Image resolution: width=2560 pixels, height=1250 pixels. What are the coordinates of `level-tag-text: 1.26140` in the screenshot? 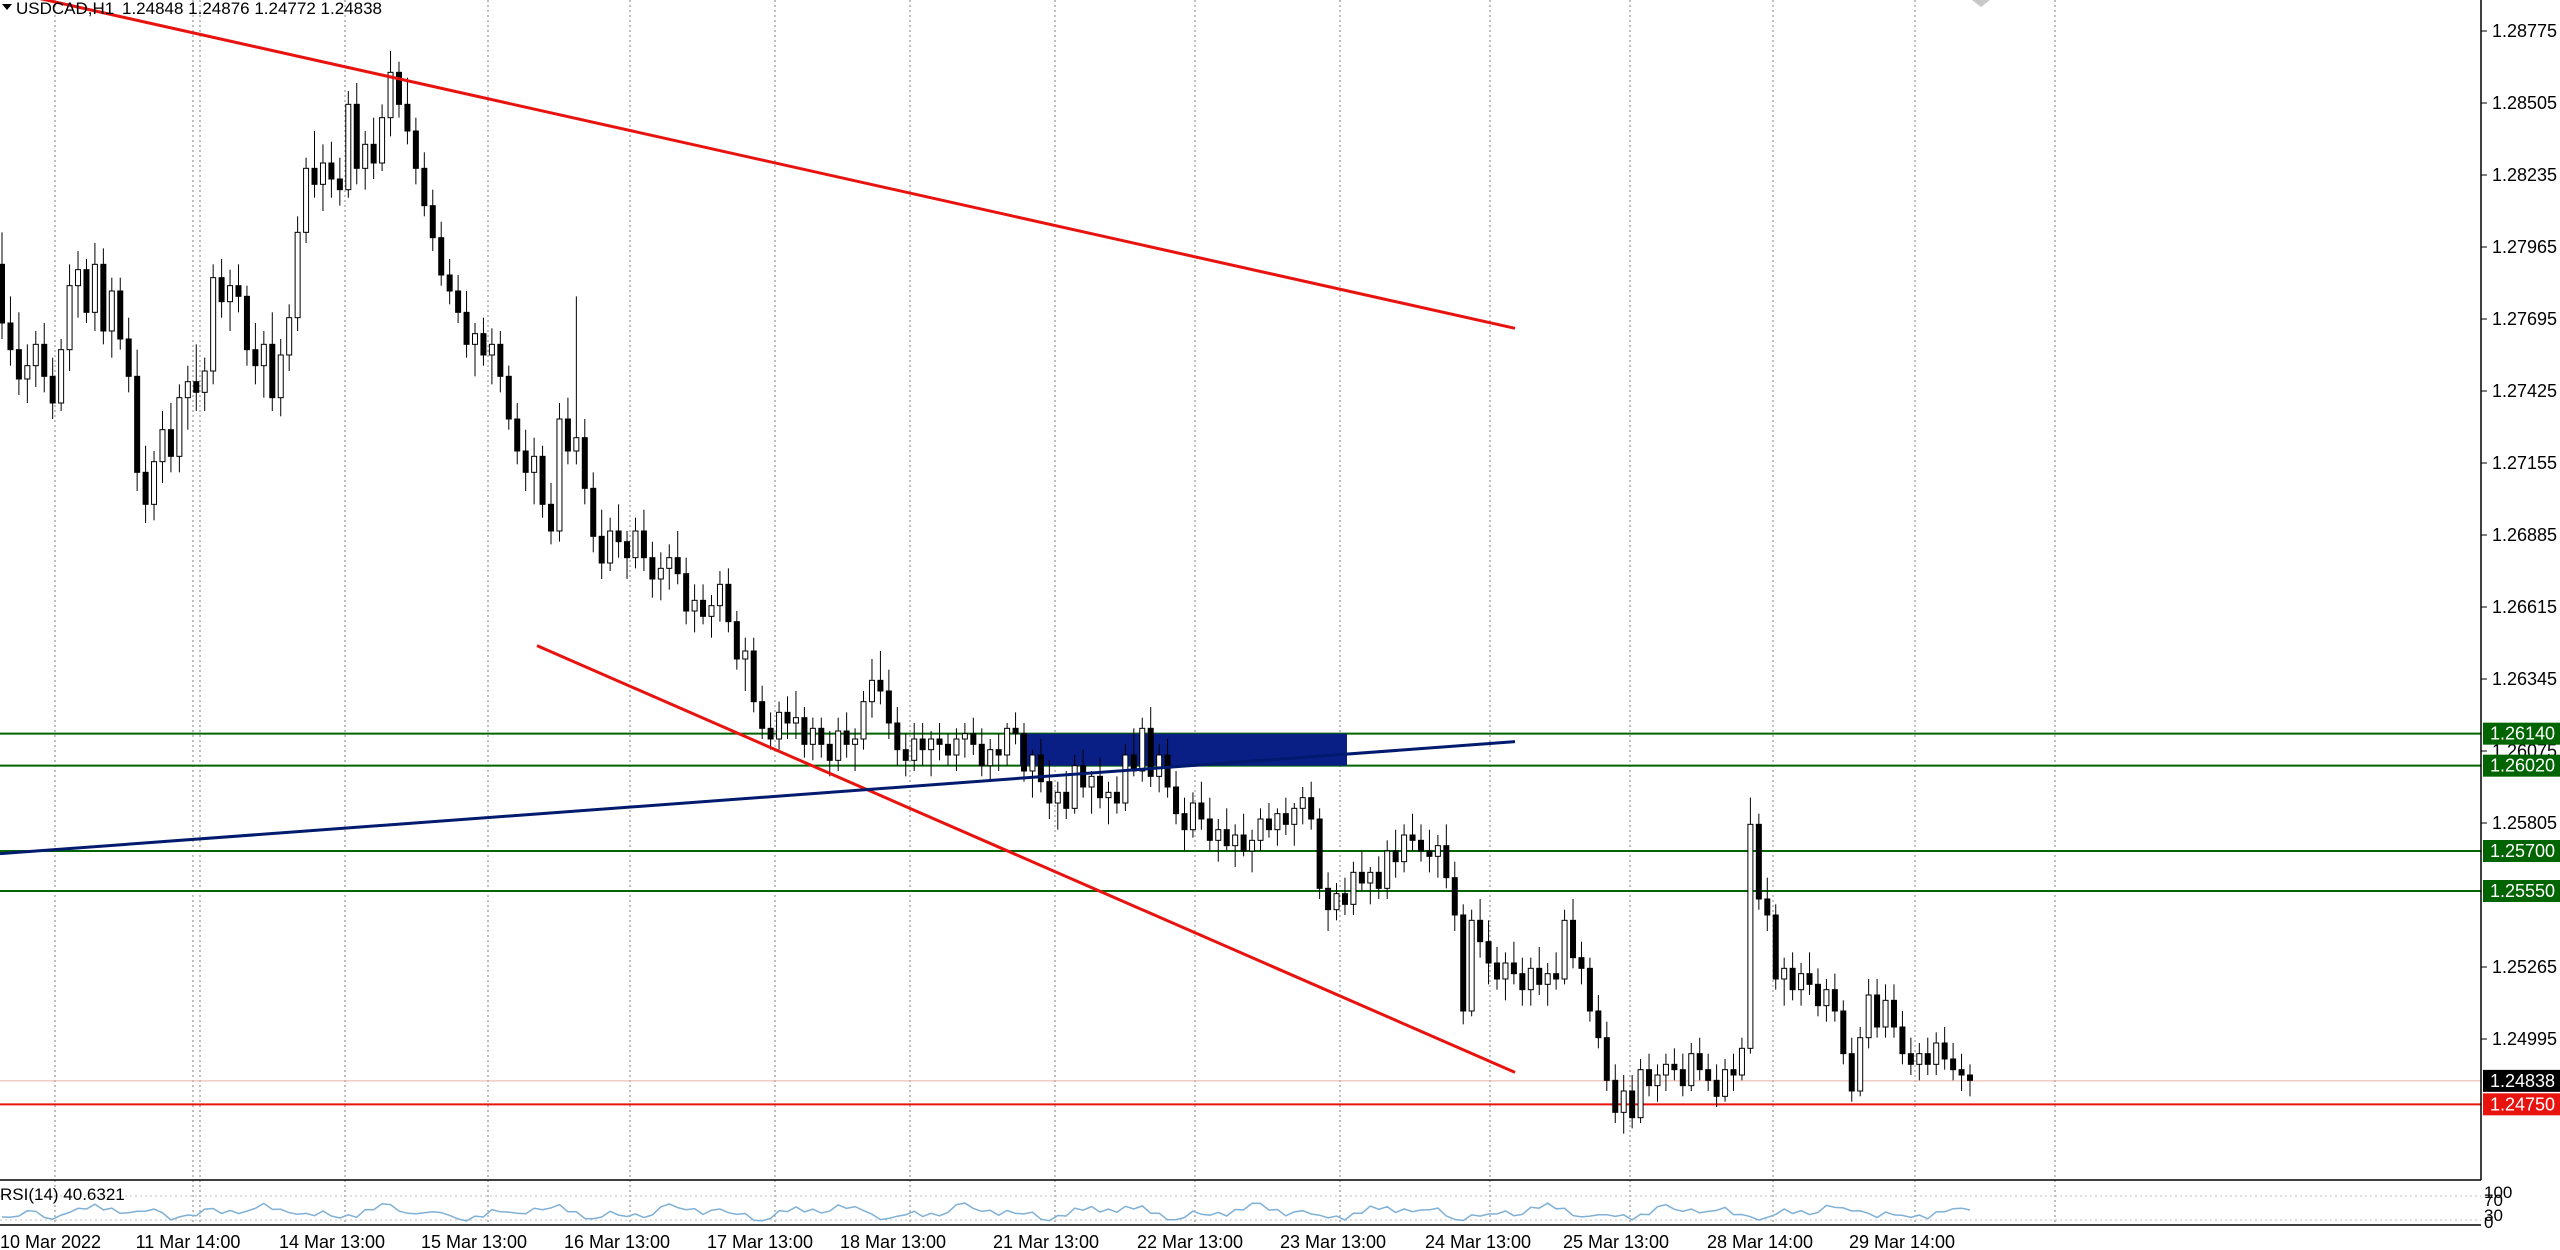 It's located at (2522, 734).